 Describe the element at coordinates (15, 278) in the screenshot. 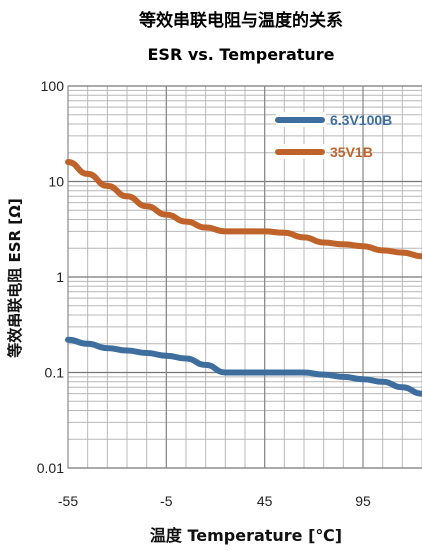

I see `y-axis-label: 等效串联电阻 ESR [Ω]` at that location.